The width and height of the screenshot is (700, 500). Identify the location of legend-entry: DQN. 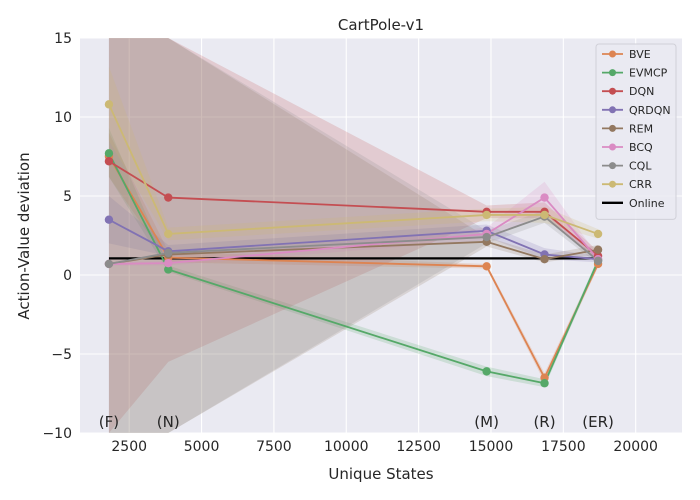
(641, 91).